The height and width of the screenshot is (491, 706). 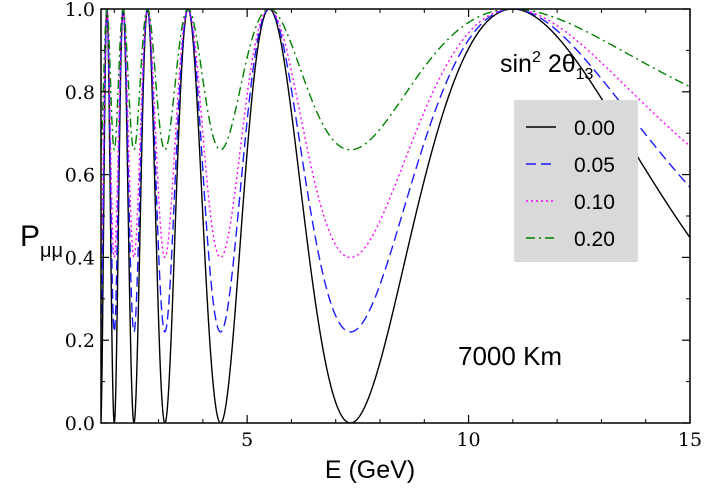 What do you see at coordinates (558, 64) in the screenshot?
I see `legend-title-mid: 2θ` at bounding box center [558, 64].